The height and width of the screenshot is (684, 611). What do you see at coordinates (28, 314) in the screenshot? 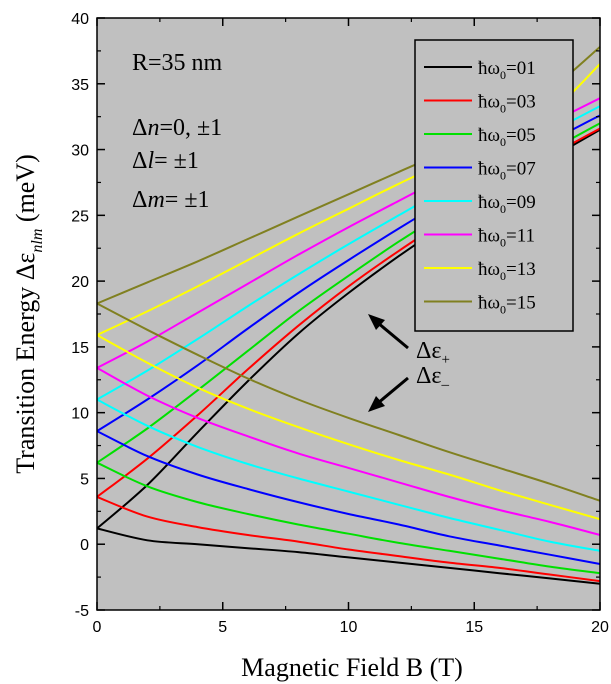
I see `y-axis-title: Transition Energy Δεnlm (meV)` at bounding box center [28, 314].